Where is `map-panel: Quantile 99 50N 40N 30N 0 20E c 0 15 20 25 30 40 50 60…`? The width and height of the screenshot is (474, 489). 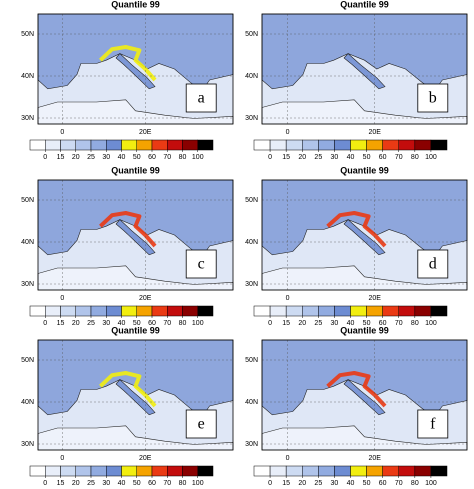
map-panel: Quantile 99 50N 40N 30N 0 20E c 0 15 20 25 30 40 50 60… is located at coordinates (127, 246).